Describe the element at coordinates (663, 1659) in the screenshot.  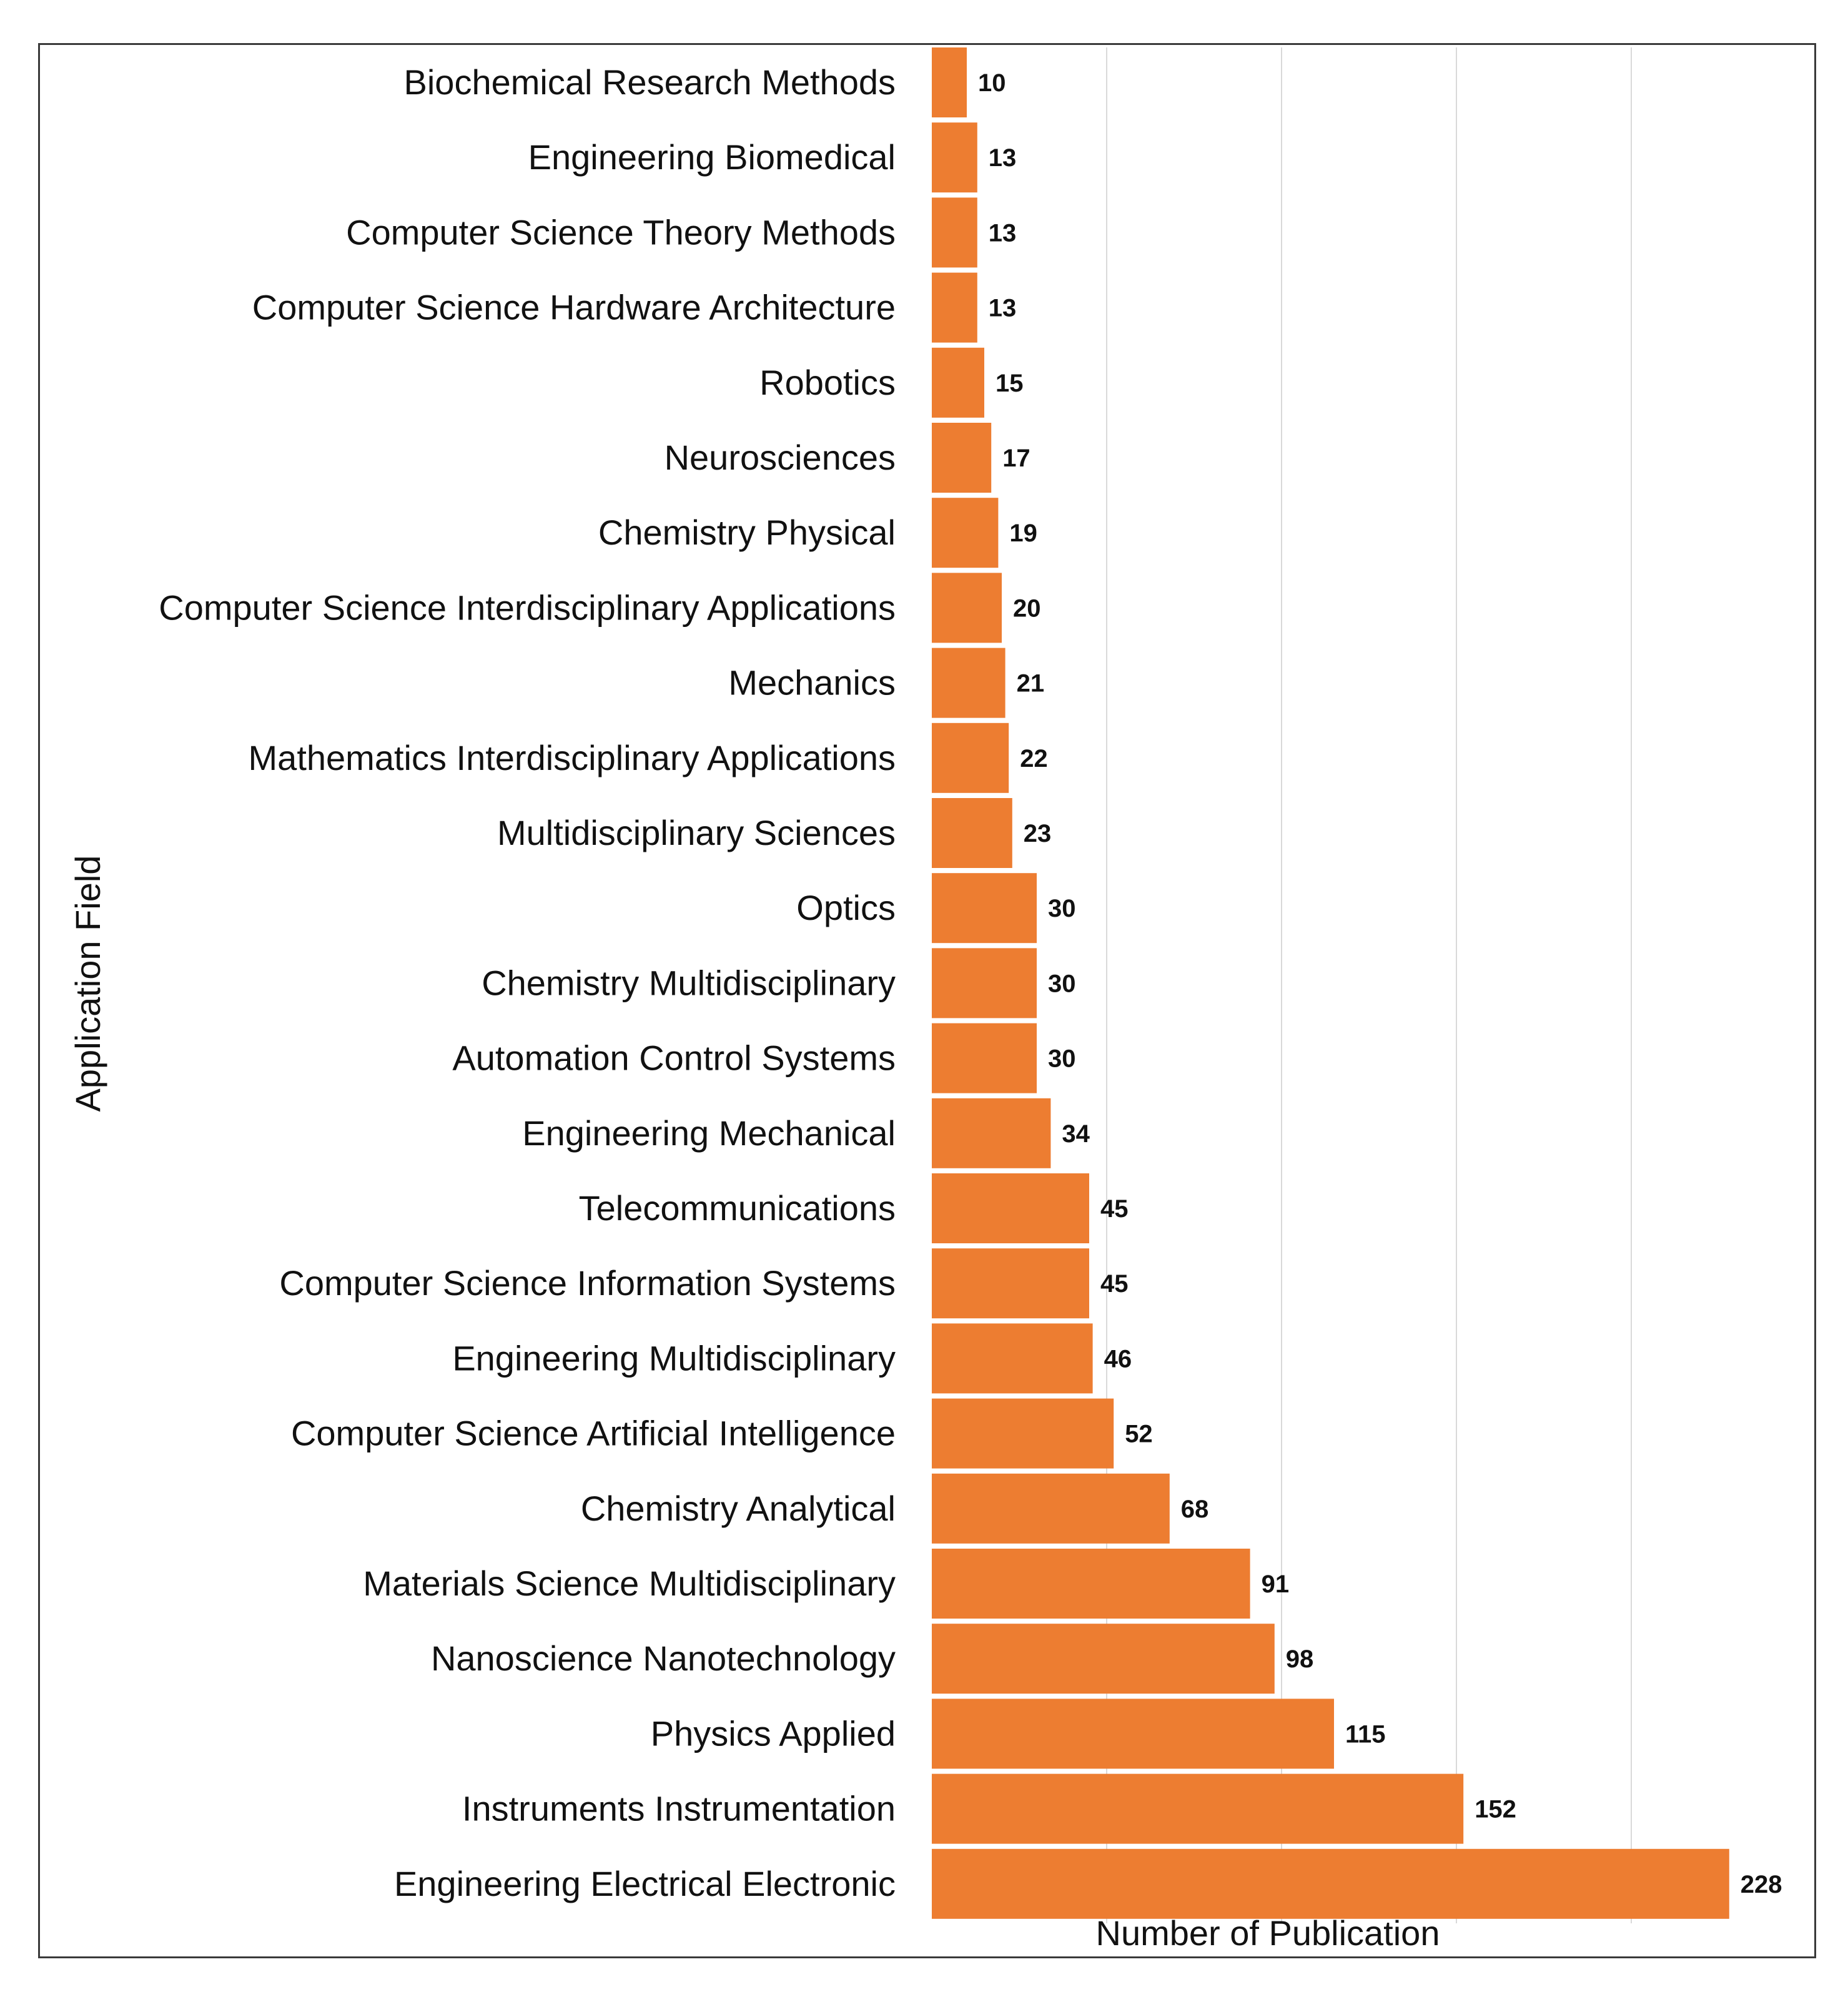
I see `category-label: Nanoscience Nanotechnology` at that location.